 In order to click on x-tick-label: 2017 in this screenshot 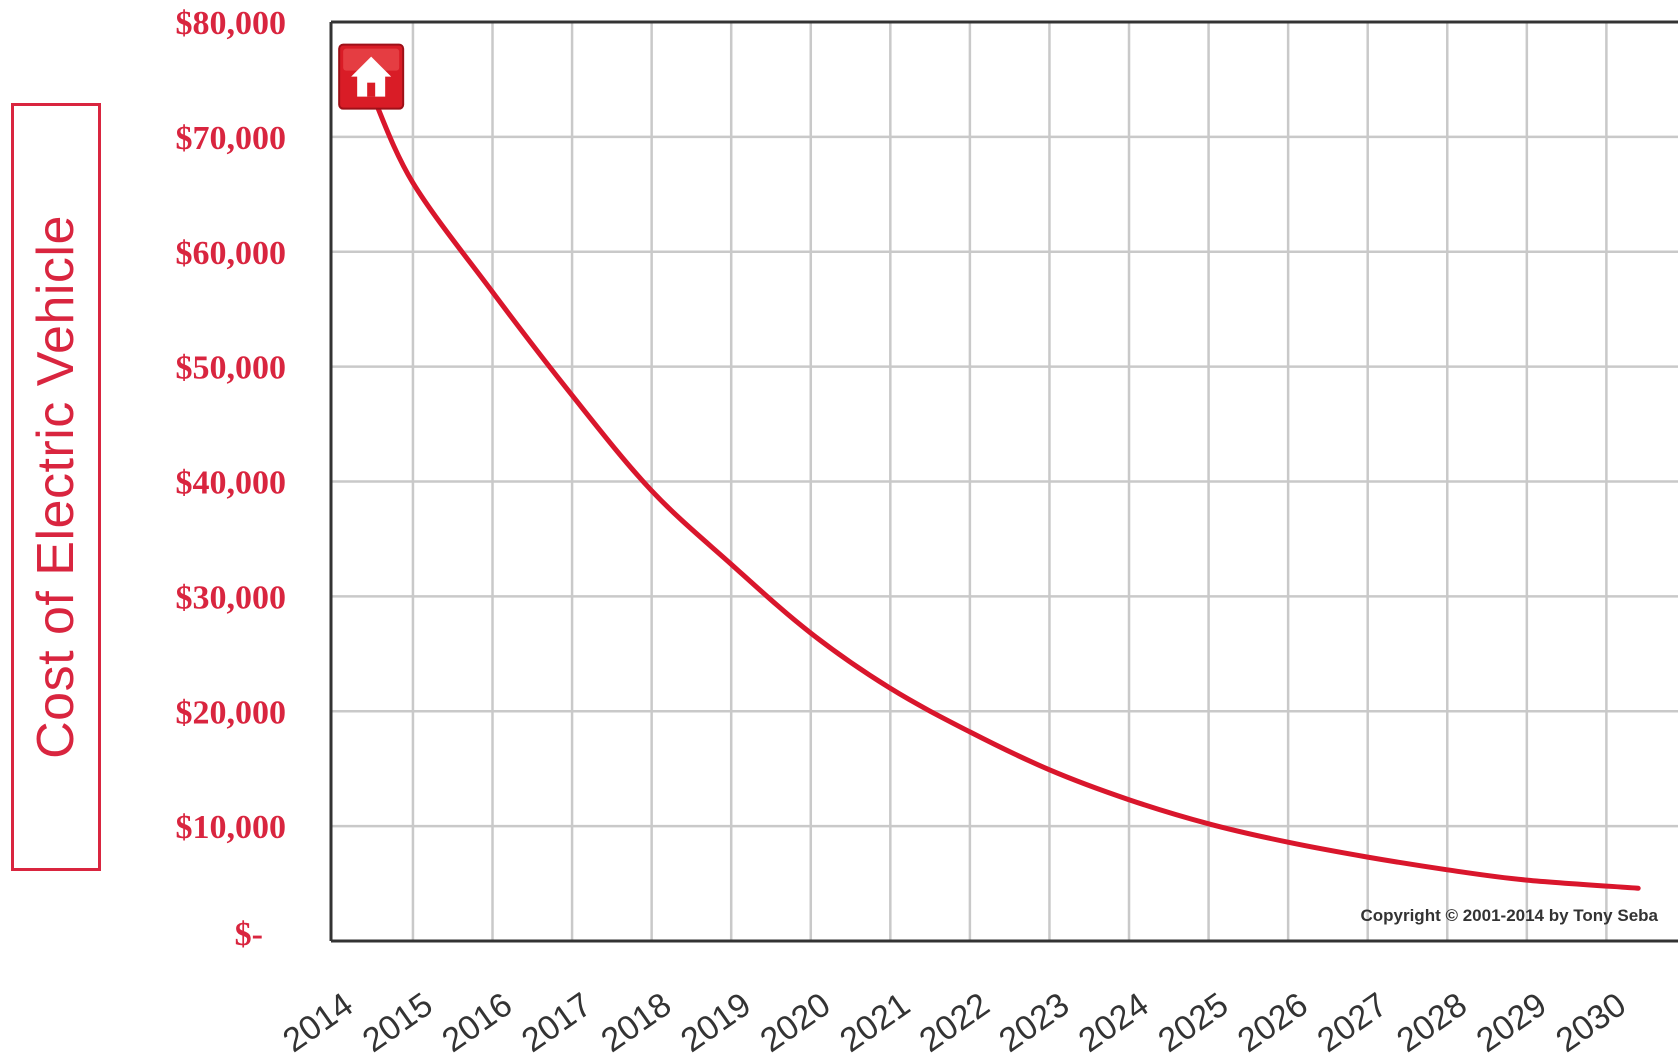, I will do `click(557, 1019)`.